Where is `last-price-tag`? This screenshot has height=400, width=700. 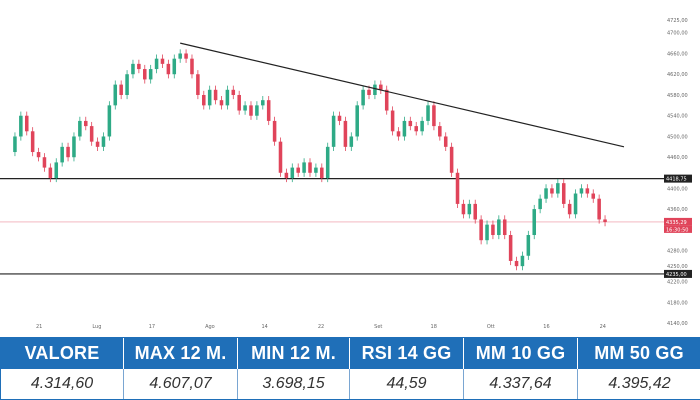 last-price-tag is located at coordinates (678, 221).